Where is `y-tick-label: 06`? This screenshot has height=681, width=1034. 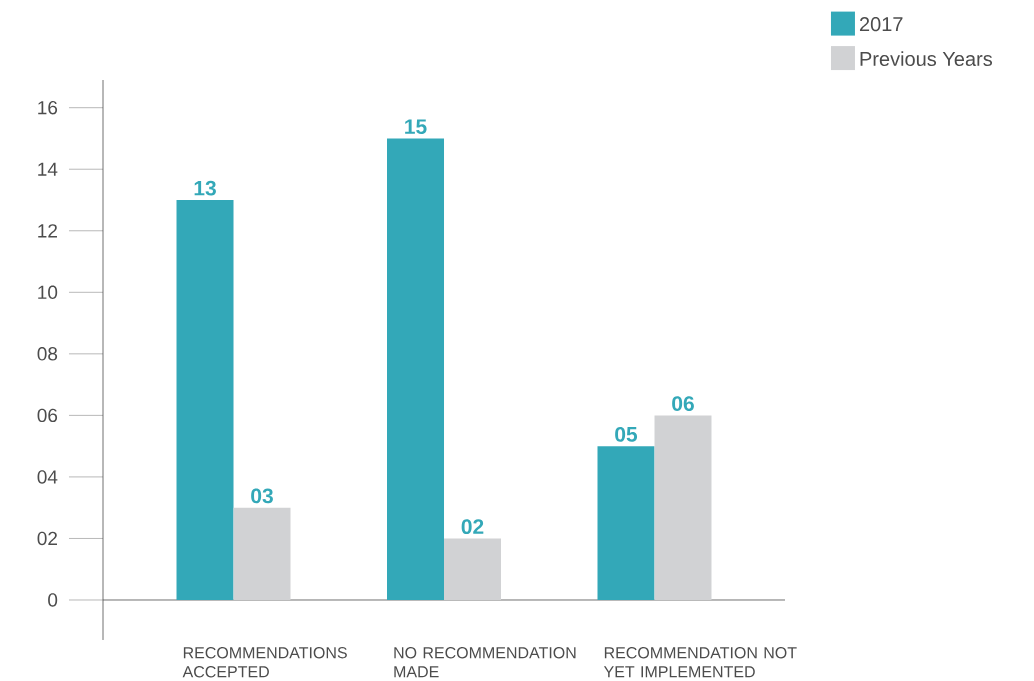 y-tick-label: 06 is located at coordinates (47, 415).